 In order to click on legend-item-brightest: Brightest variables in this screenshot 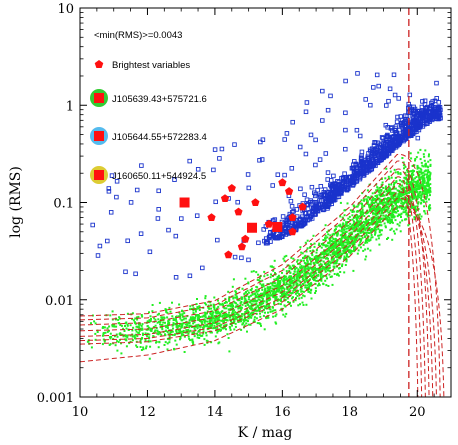, I will do `click(142, 65)`.